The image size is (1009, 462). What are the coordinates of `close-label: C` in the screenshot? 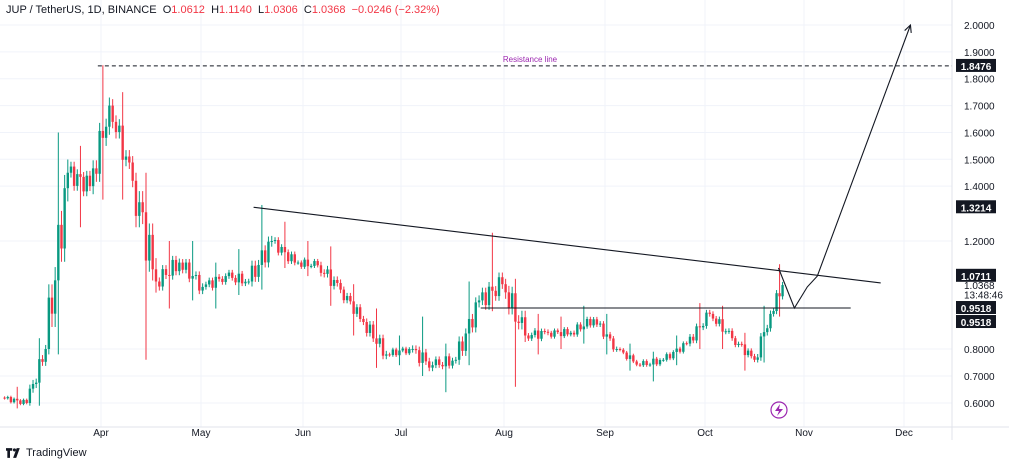 It's located at (307, 10).